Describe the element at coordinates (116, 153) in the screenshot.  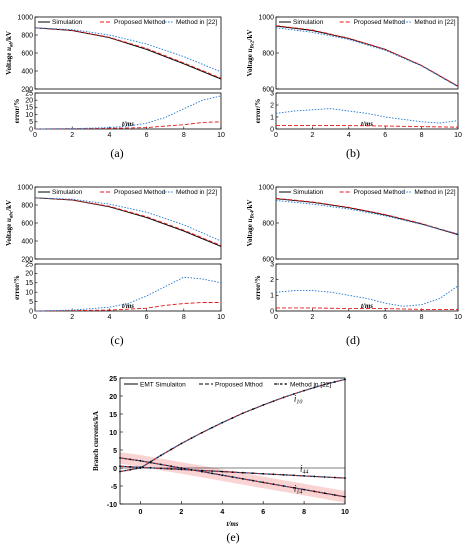
I see `subfigure-caption: (a)` at that location.